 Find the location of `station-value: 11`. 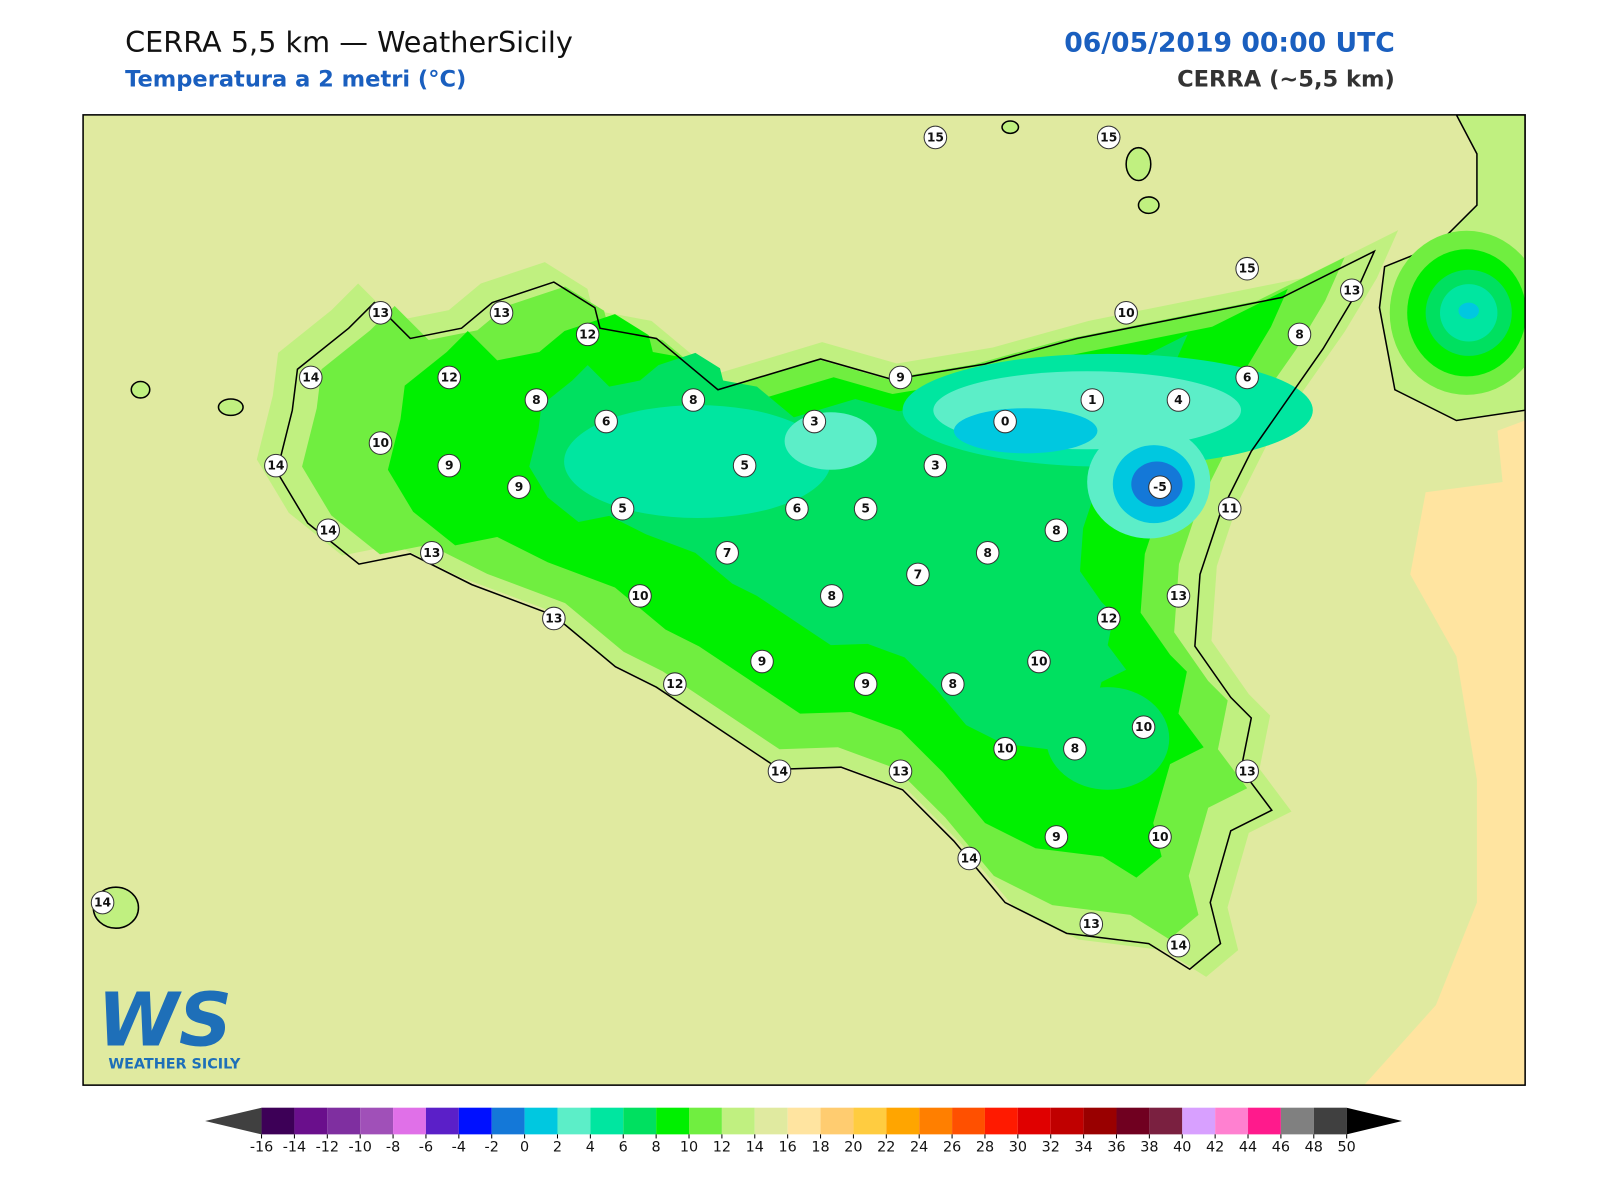

station-value: 11 is located at coordinates (1229, 509).